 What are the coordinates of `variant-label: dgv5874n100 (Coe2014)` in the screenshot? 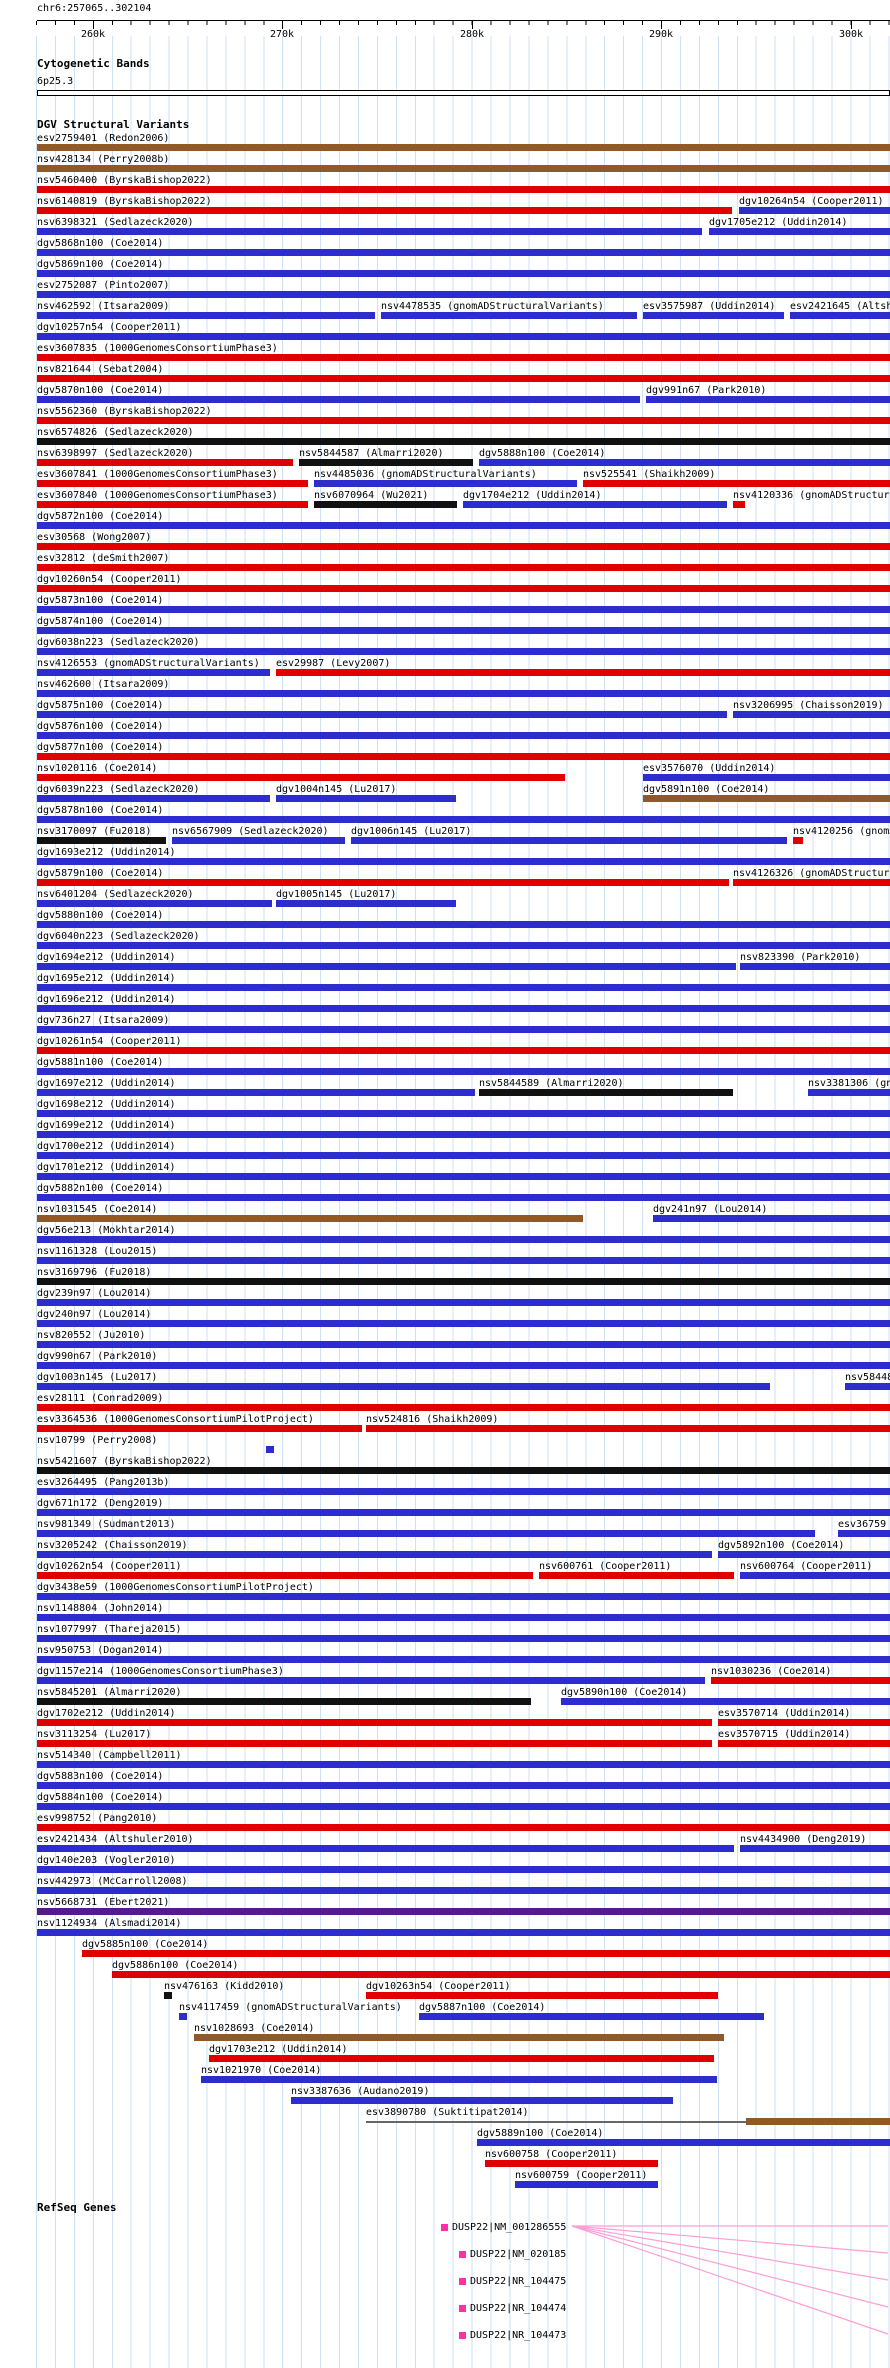 It's located at (100, 621).